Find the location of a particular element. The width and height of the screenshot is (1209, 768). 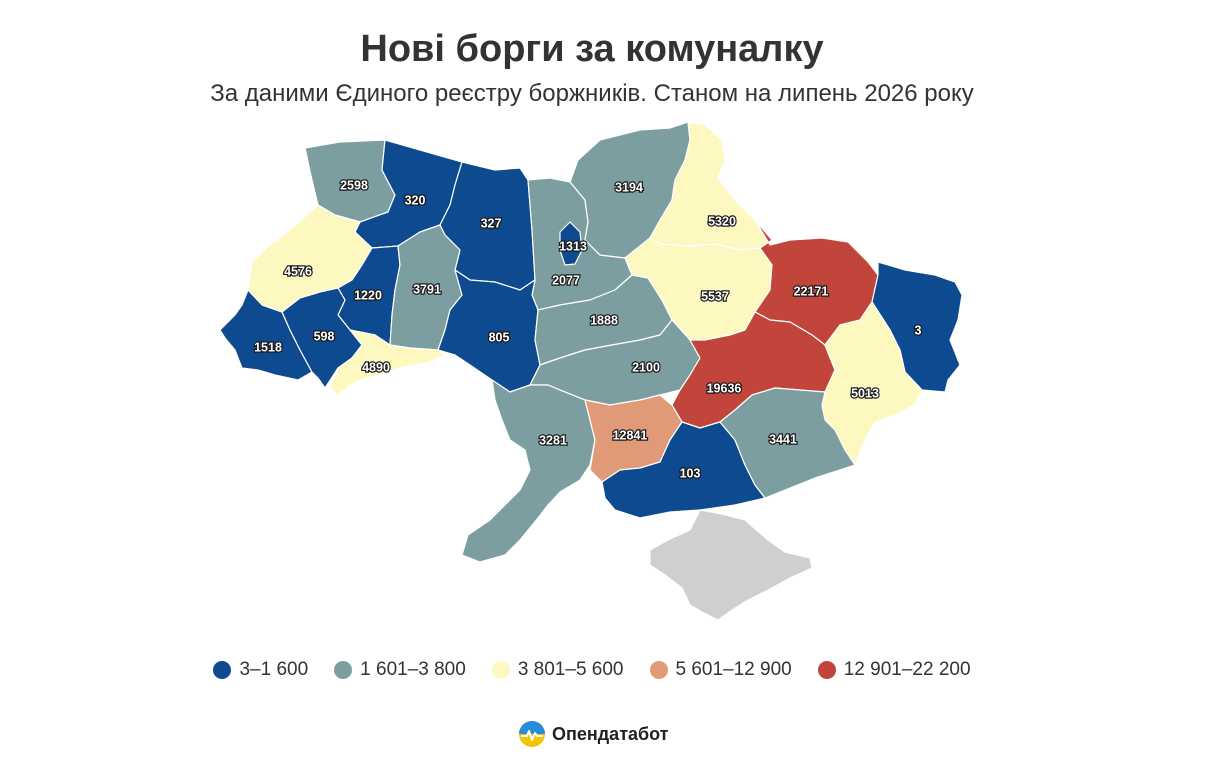

region-value-volyn: 2598 is located at coordinates (354, 185).